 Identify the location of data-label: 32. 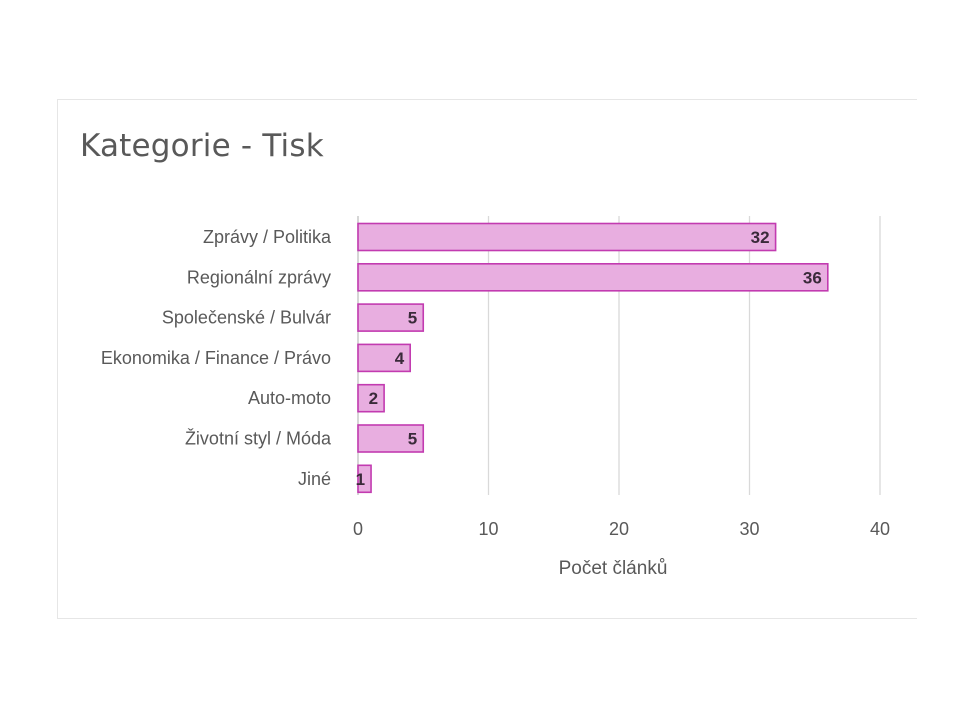
(760, 237).